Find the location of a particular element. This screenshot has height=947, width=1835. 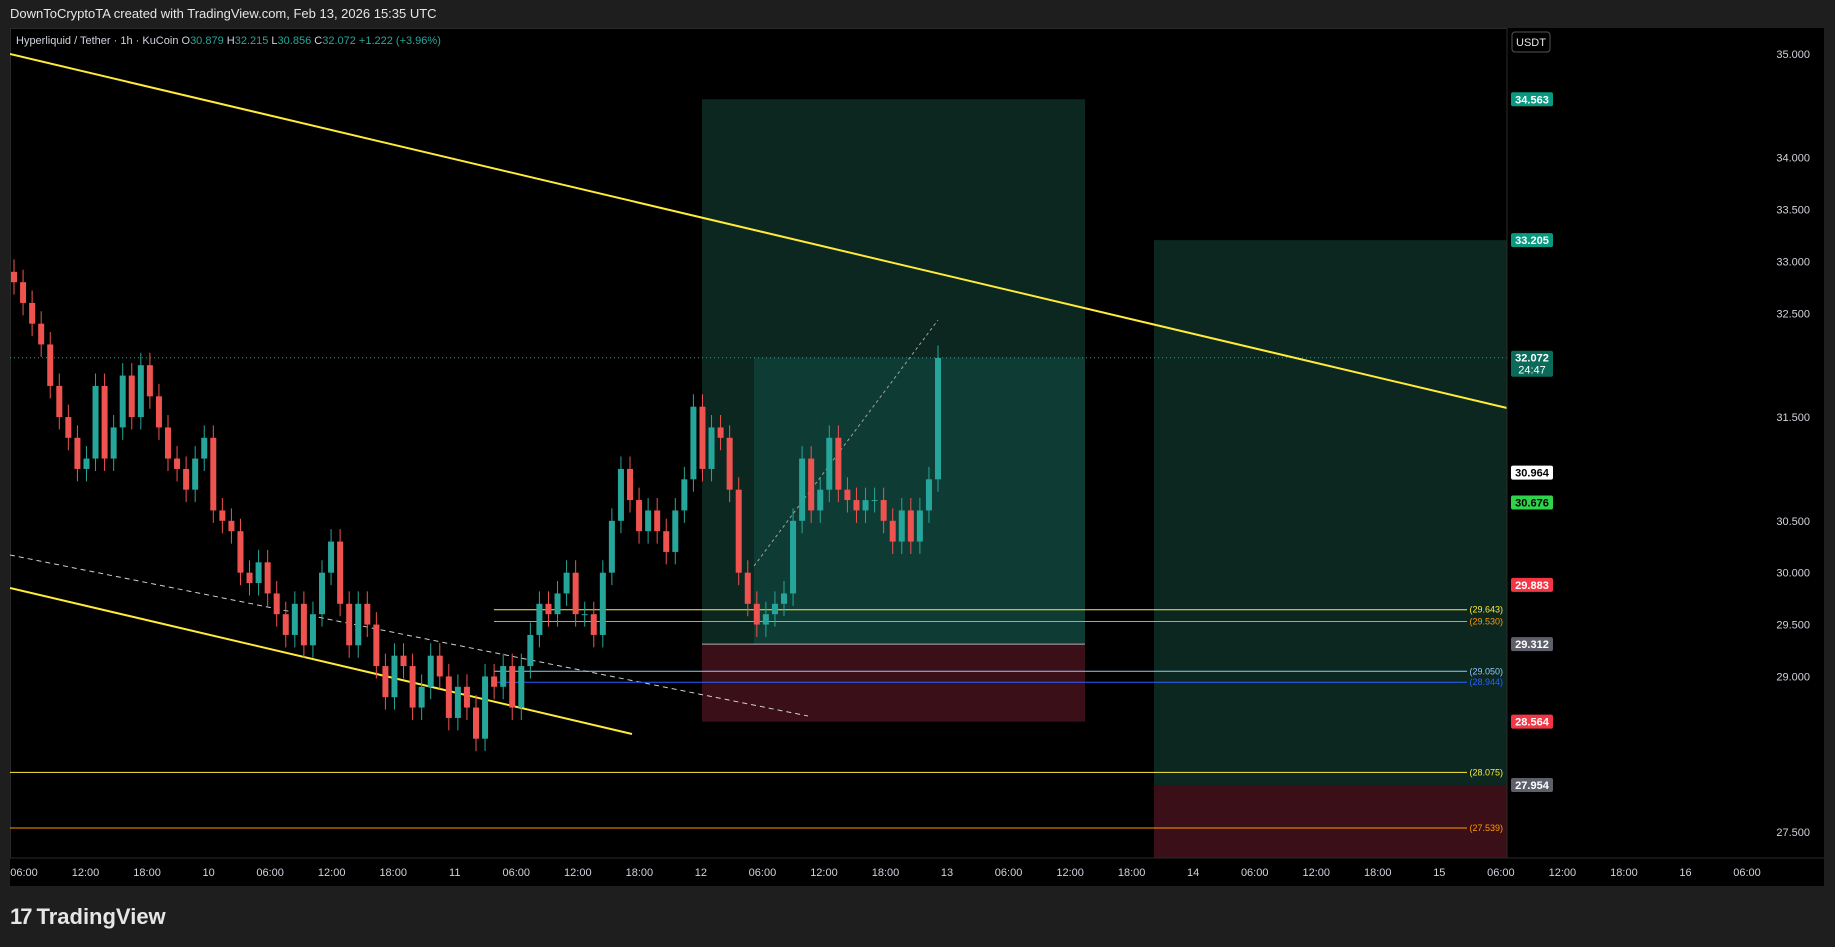

currency-button: USDT is located at coordinates (1531, 43).